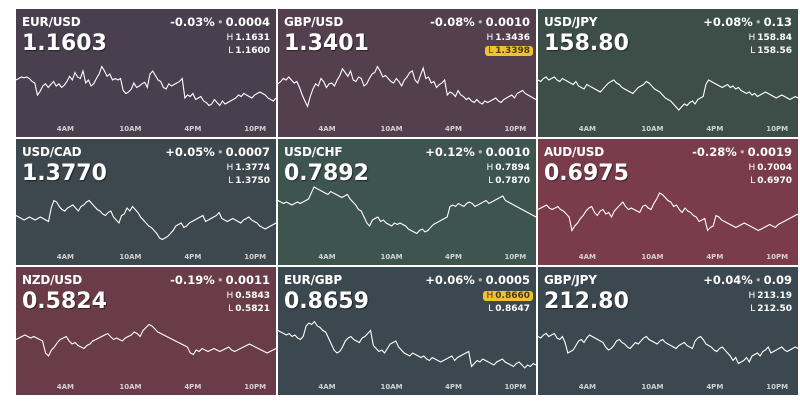  Describe the element at coordinates (512, 168) in the screenshot. I see `high-number: 0.7894` at that location.